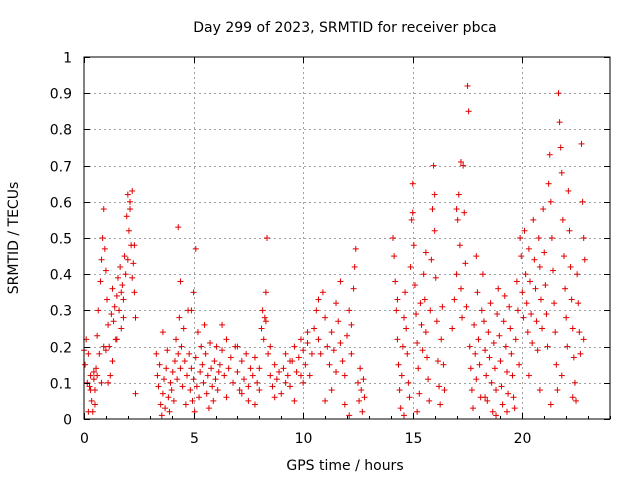  Describe the element at coordinates (61, 240) in the screenshot. I see `y-tick-label: 0.5` at that location.